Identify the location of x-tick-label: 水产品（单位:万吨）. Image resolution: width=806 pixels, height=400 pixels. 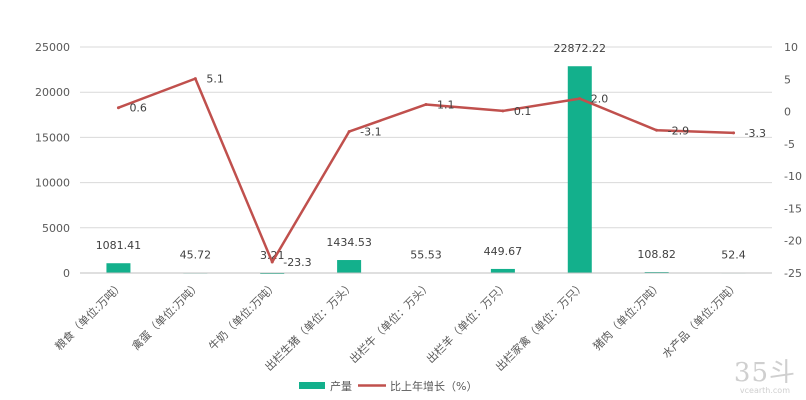
(700, 319).